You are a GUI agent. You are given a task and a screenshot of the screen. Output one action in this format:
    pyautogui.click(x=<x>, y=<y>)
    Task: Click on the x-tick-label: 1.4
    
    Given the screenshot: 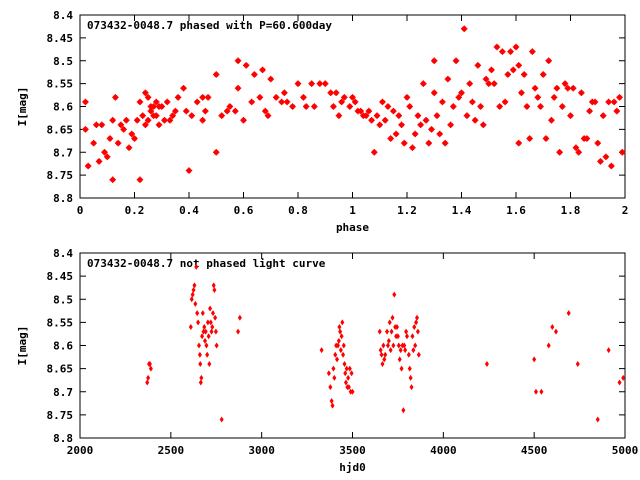 What is the action you would take?
    pyautogui.click(x=462, y=210)
    